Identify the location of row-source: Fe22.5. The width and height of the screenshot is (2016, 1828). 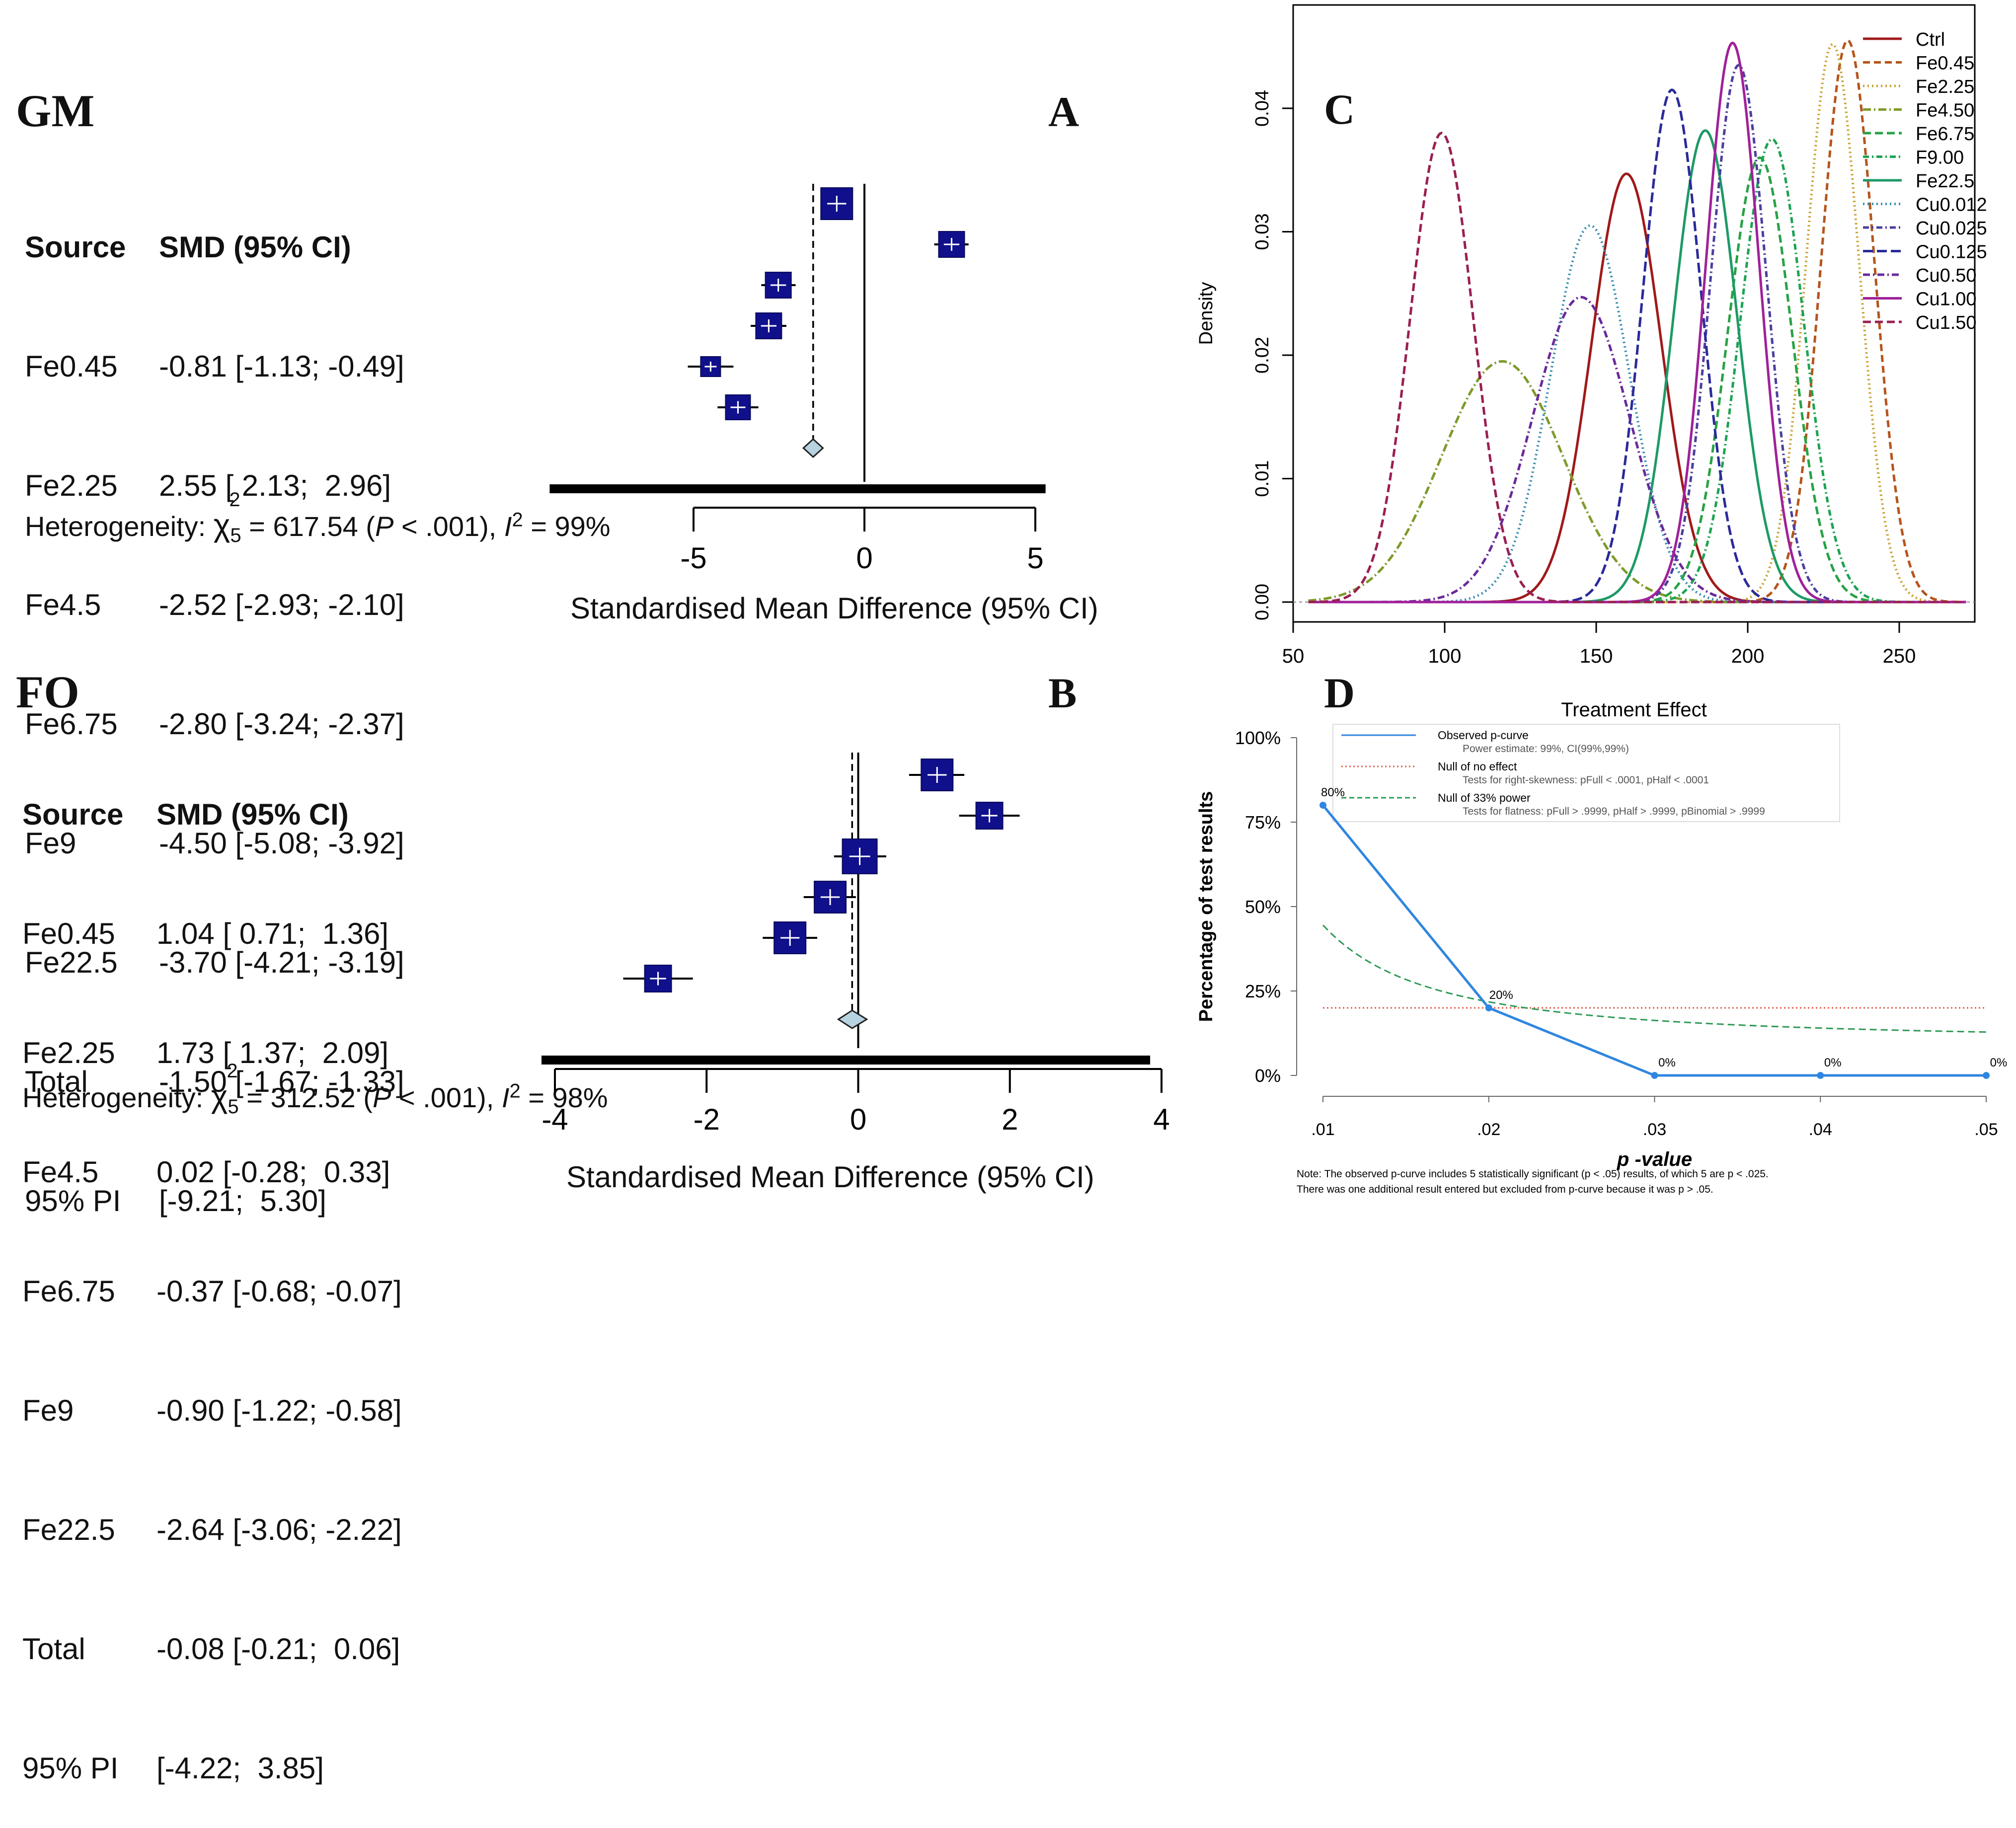
(69, 1529).